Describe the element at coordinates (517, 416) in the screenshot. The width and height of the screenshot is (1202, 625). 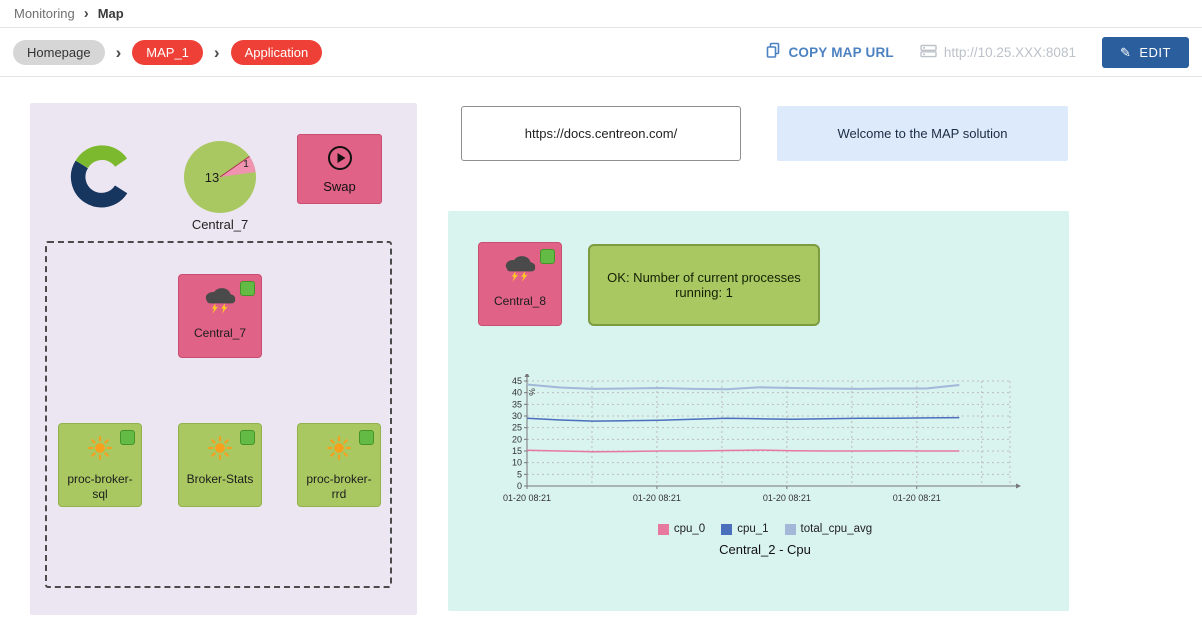
I see `svg-text: 30` at that location.